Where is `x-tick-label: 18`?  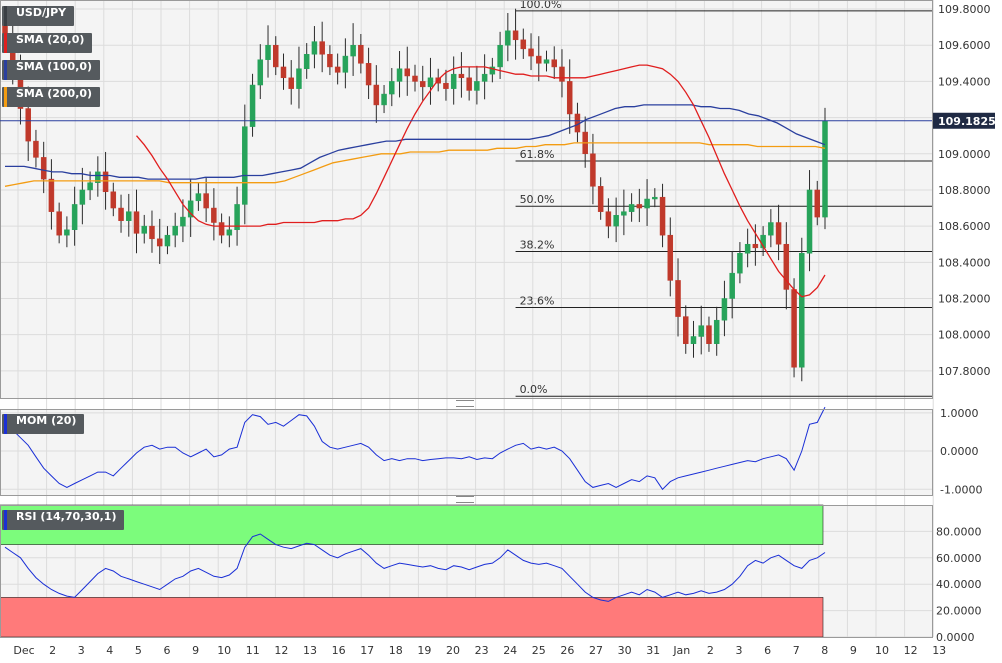 x-tick-label: 18 is located at coordinates (396, 650).